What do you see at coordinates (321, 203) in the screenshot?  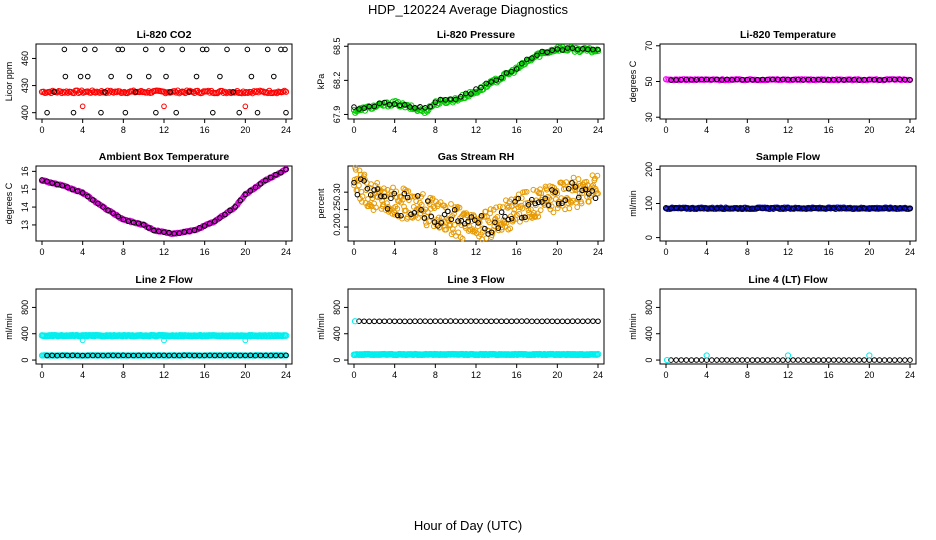 I see `y-axis-label: percent` at bounding box center [321, 203].